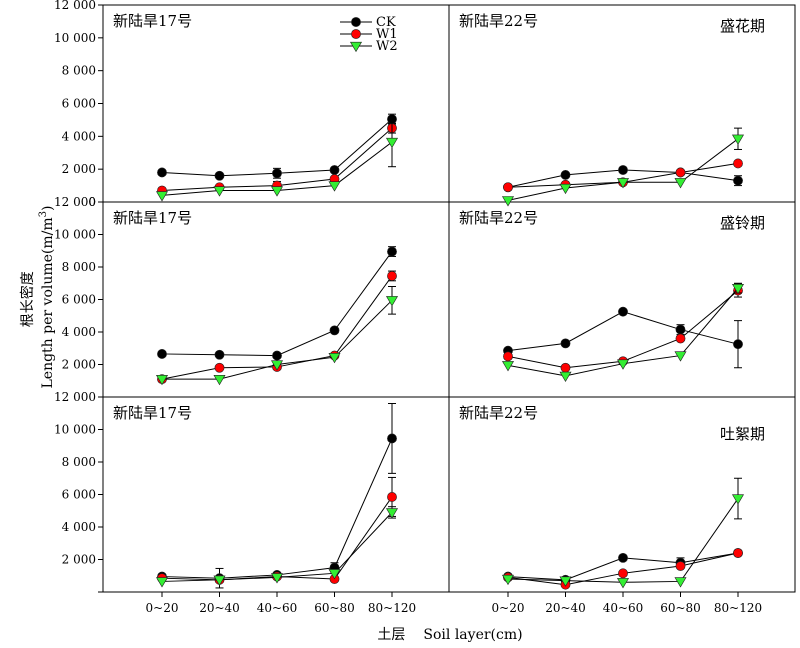 This screenshot has width=800, height=648. What do you see at coordinates (387, 46) in the screenshot?
I see `legend-label-w2: W2` at bounding box center [387, 46].